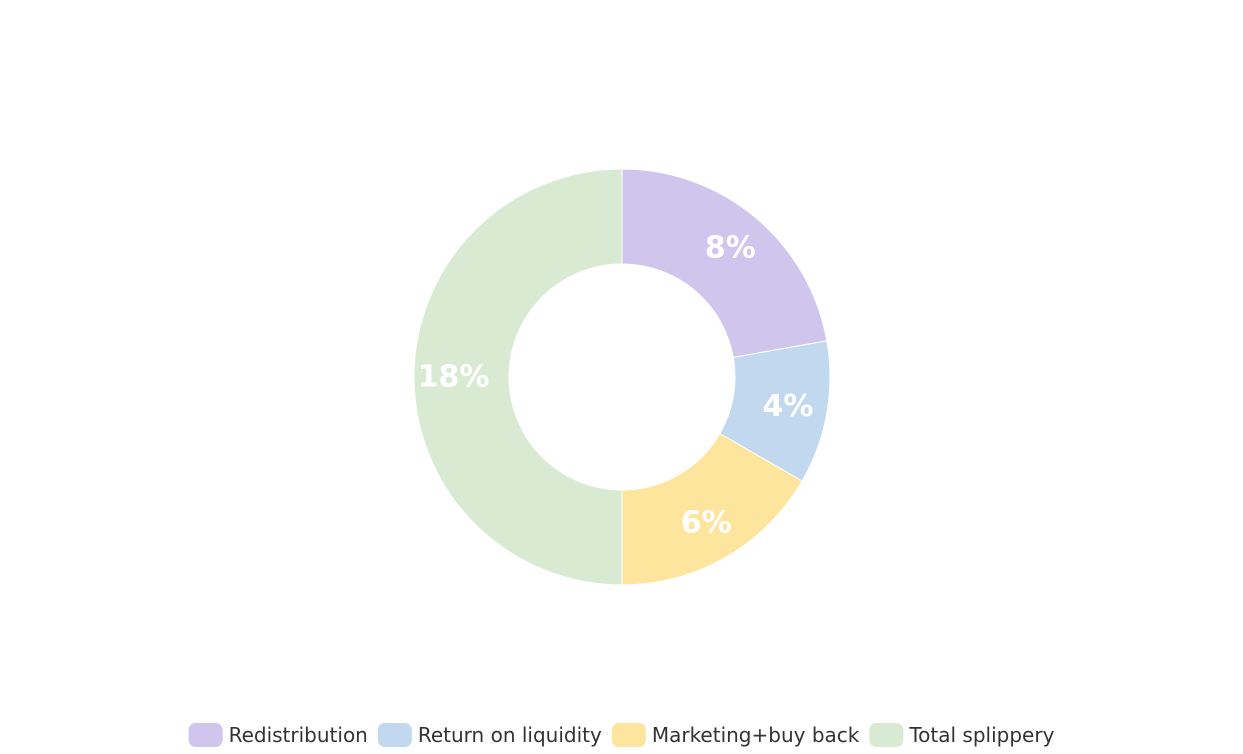  I want to click on legend-label-marketing-buy-back: Marketing+buy back, so click(756, 735).